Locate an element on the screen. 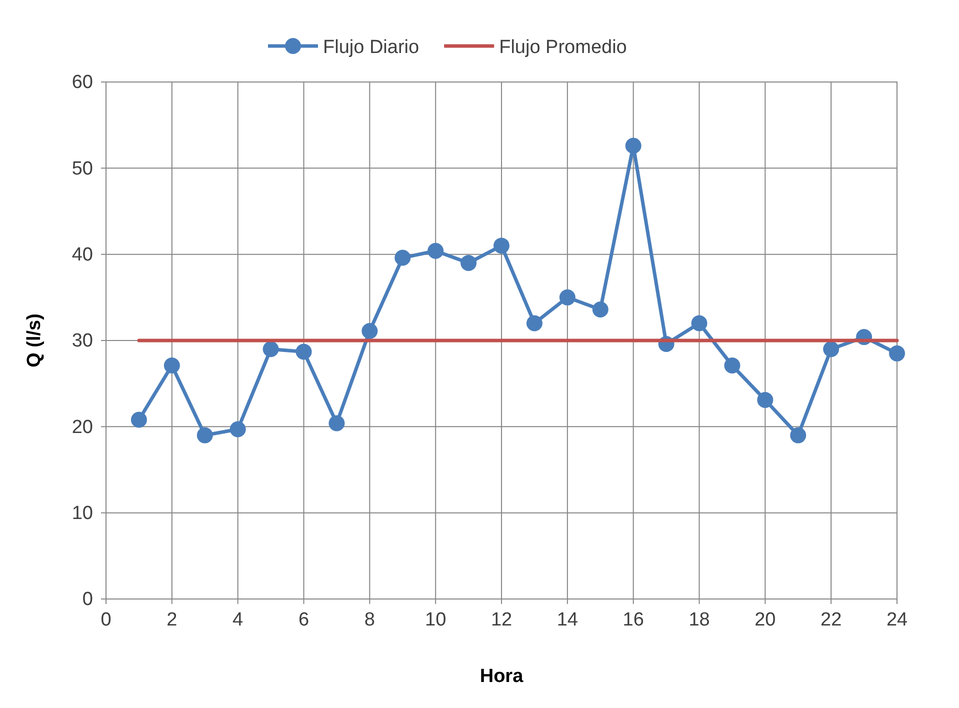  x-tick-label: 24 is located at coordinates (897, 619).